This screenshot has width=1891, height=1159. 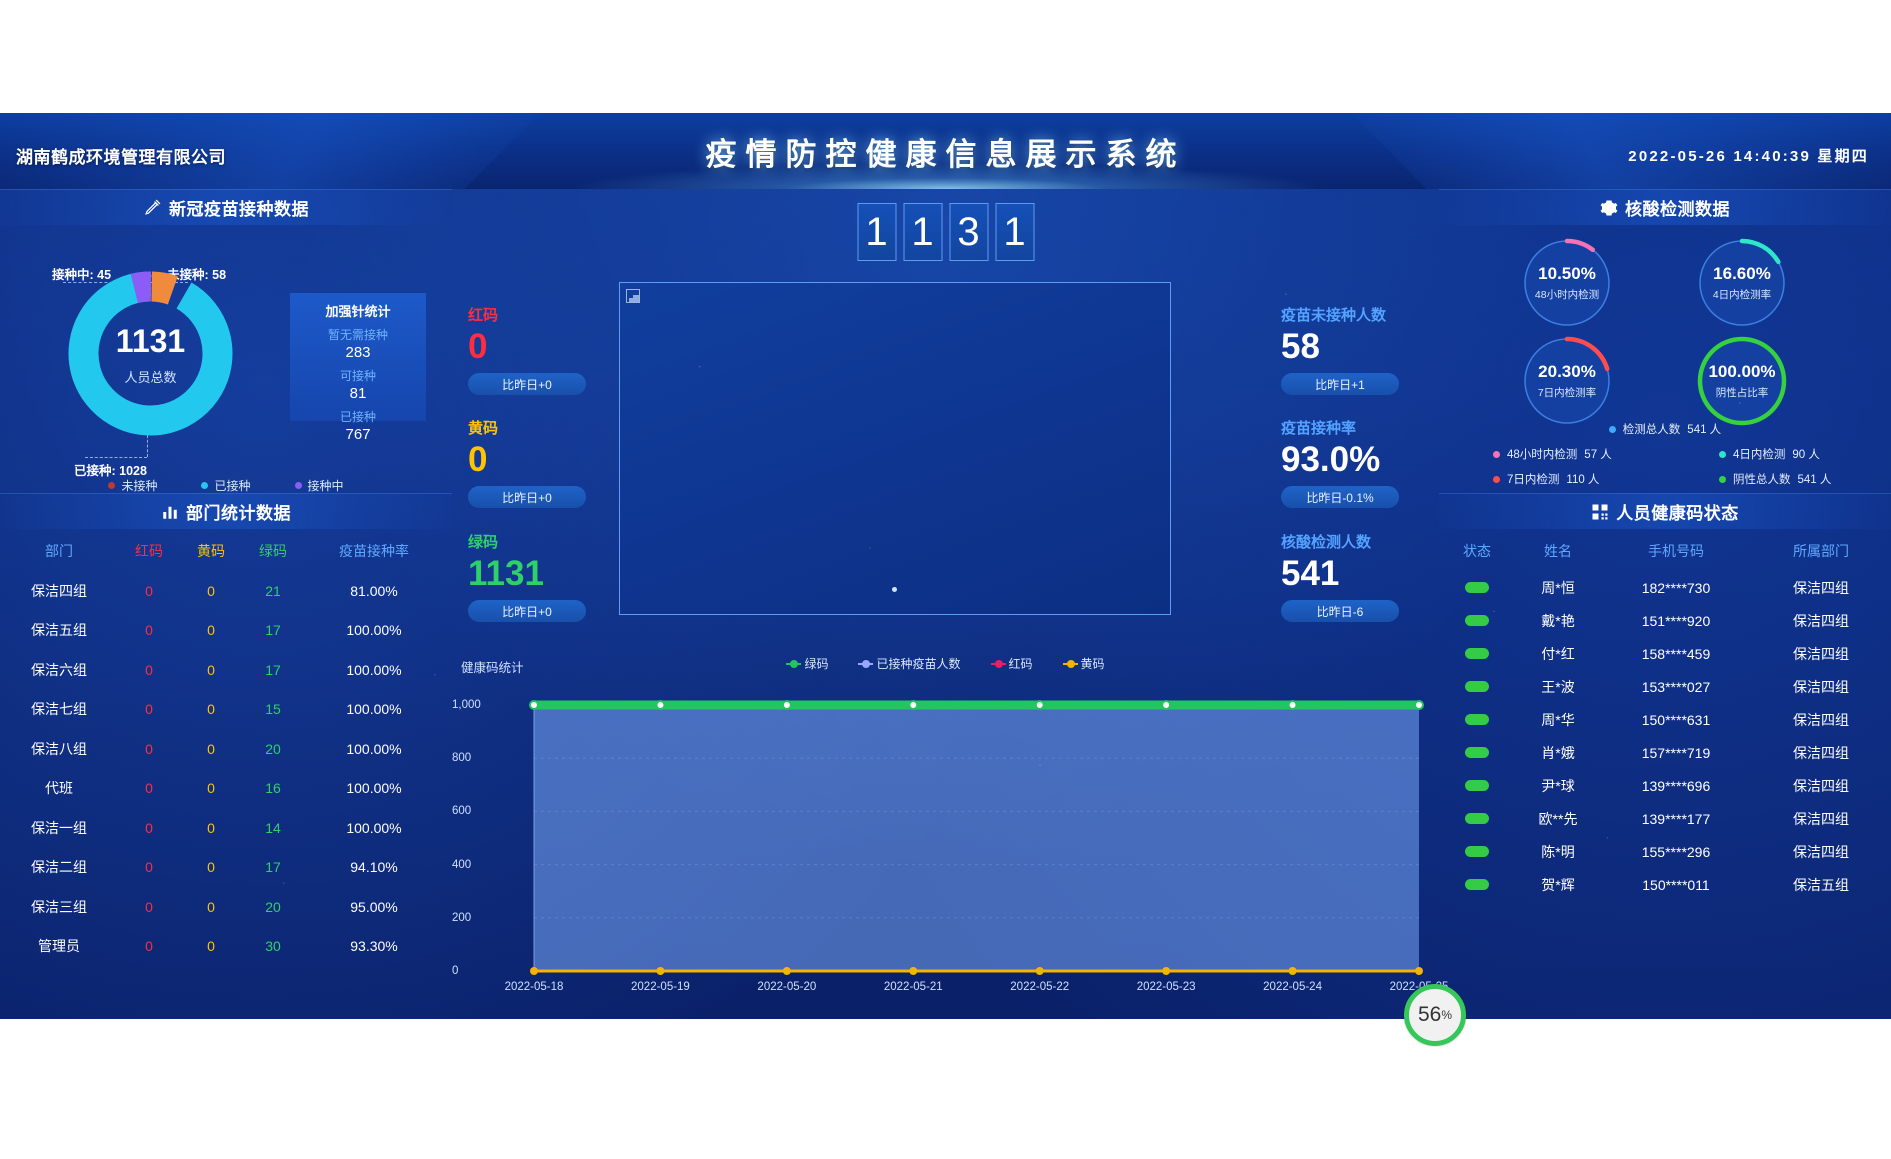 I want to click on vaccination-donut-chart: 1131 人员总数, so click(x=150, y=353).